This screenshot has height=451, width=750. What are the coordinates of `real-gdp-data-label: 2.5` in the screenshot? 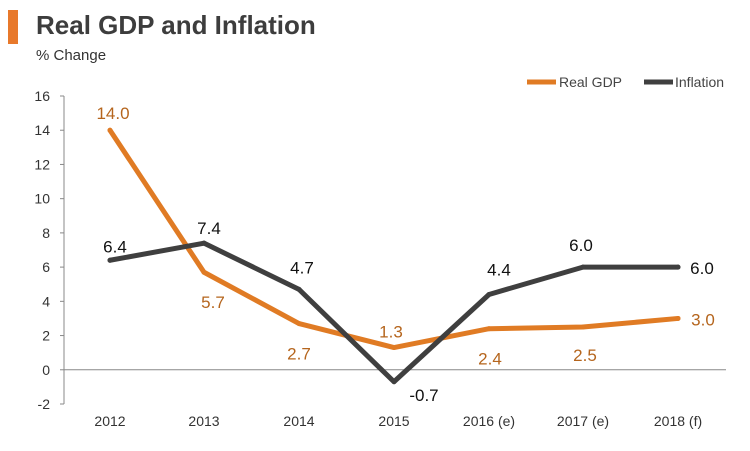 It's located at (585, 355).